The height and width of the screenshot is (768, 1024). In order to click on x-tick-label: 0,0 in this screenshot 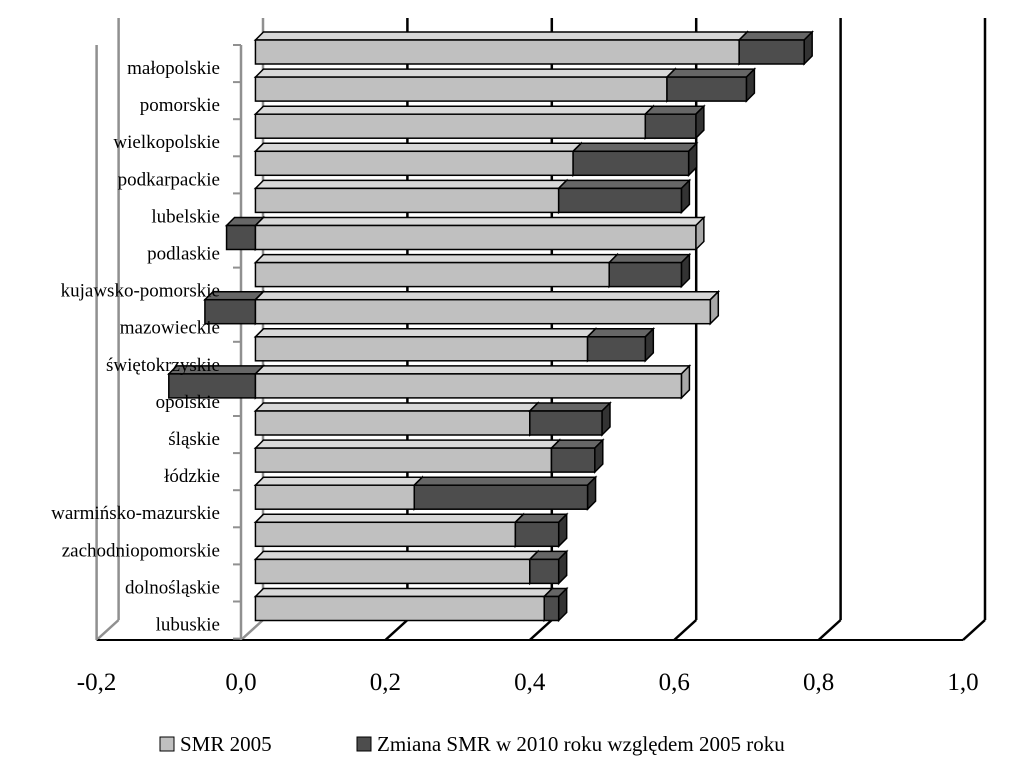, I will do `click(240, 682)`.